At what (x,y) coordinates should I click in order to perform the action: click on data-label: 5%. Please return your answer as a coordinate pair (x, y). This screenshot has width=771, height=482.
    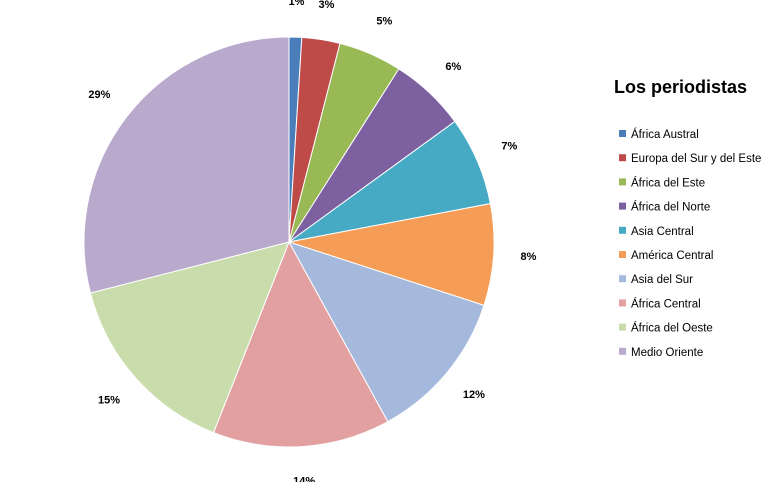
    Looking at the image, I should click on (384, 22).